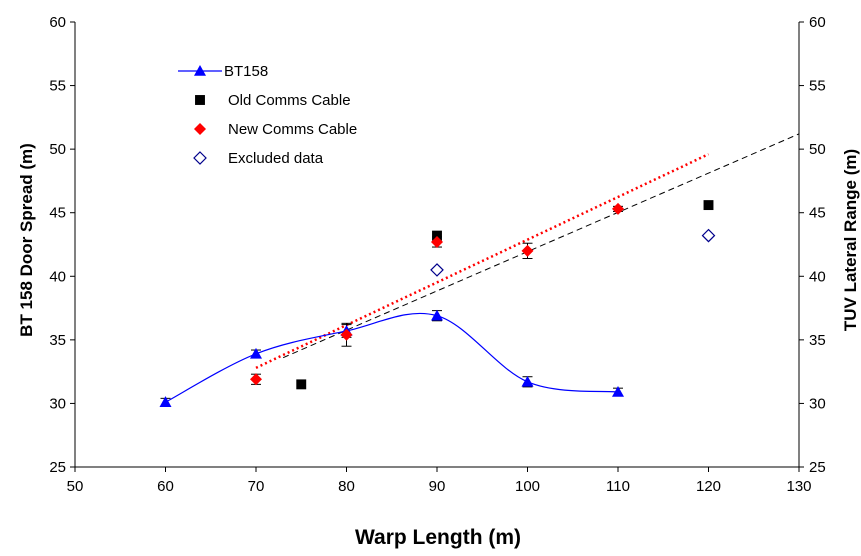  What do you see at coordinates (798, 486) in the screenshot?
I see `x-tick-label: 130` at bounding box center [798, 486].